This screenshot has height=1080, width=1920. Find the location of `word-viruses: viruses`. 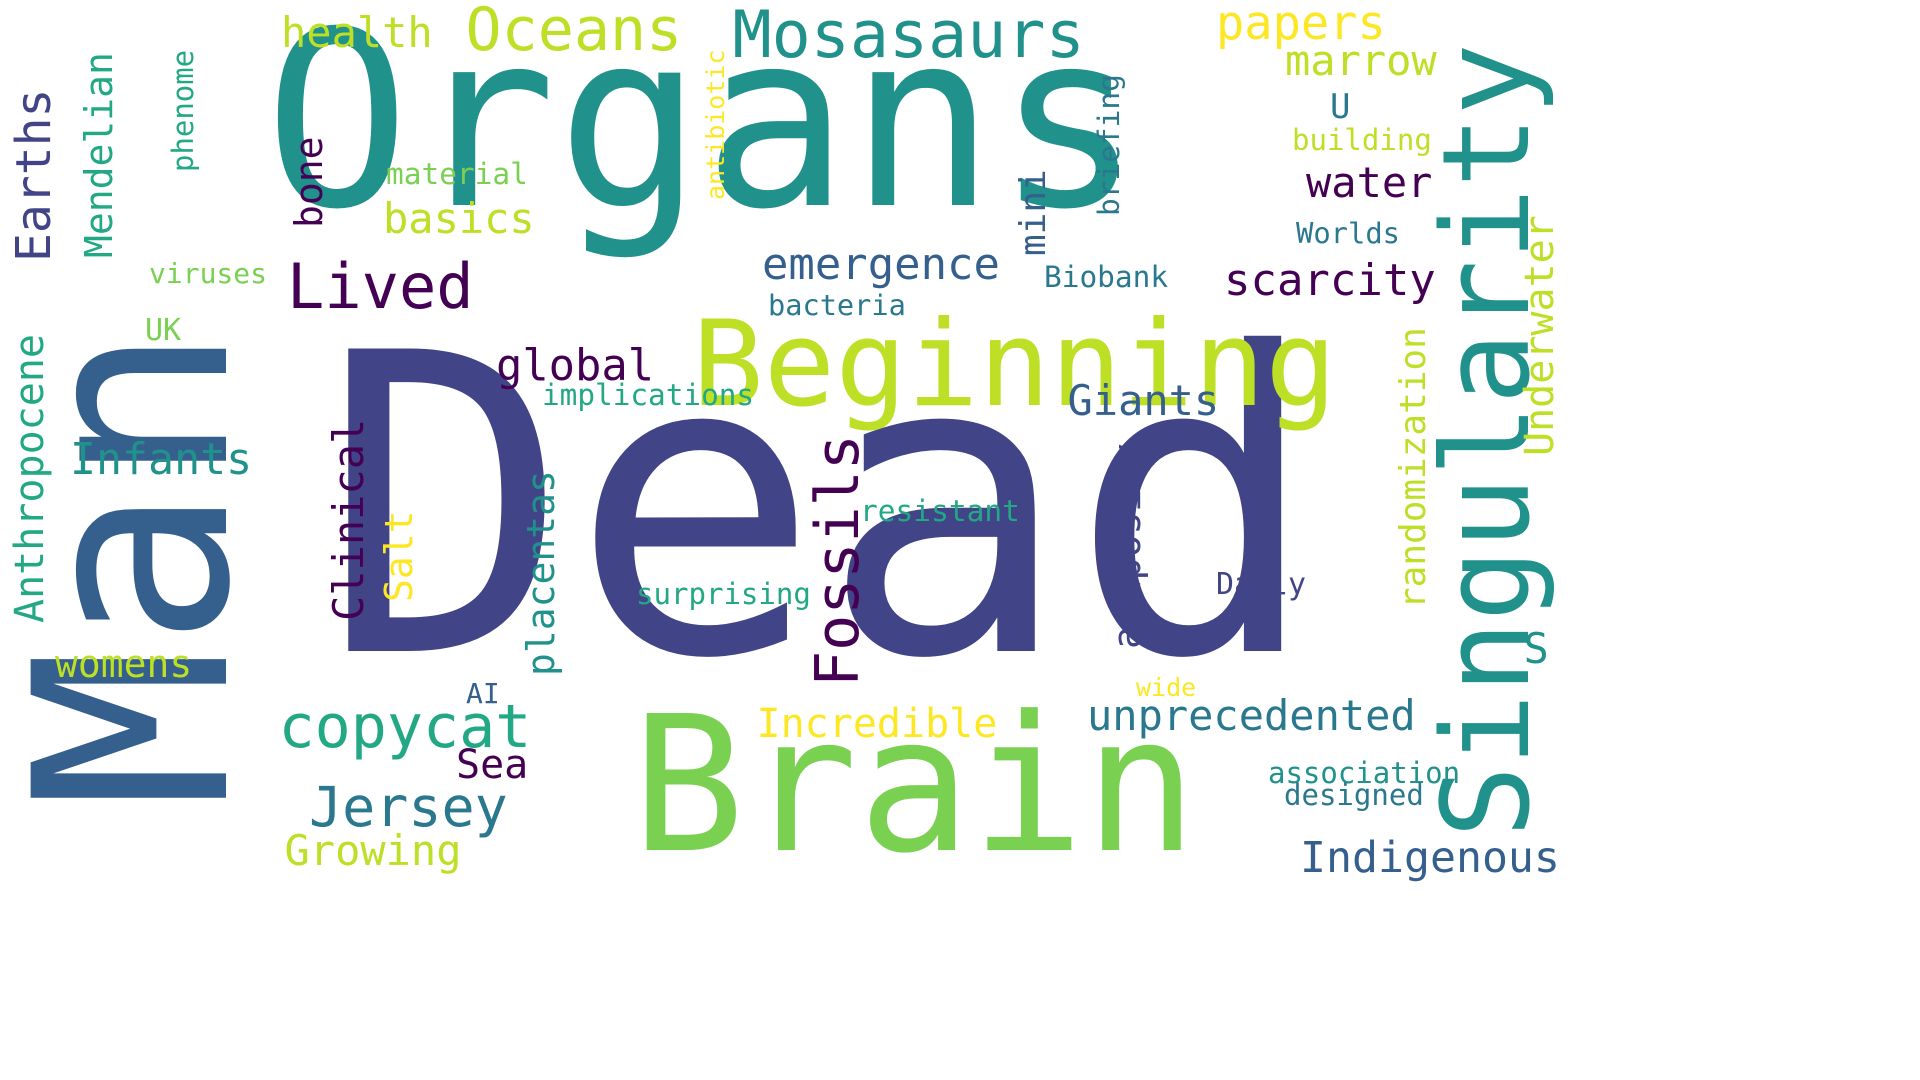

word-viruses: viruses is located at coordinates (208, 273).